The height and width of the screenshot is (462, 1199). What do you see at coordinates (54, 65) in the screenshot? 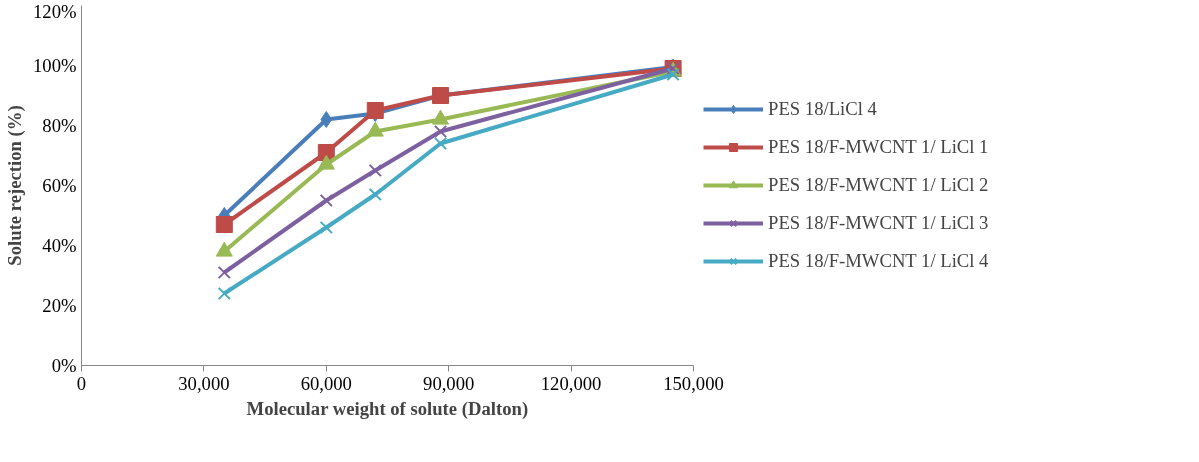
I see `y-tick-label: 100%` at bounding box center [54, 65].